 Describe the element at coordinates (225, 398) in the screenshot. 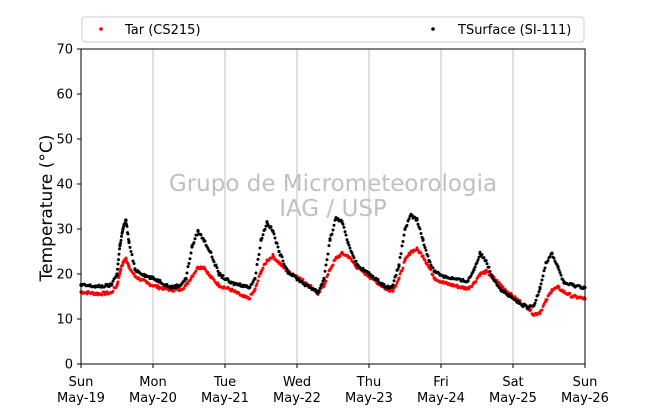

I see `x-tick-label-date: May-21` at that location.